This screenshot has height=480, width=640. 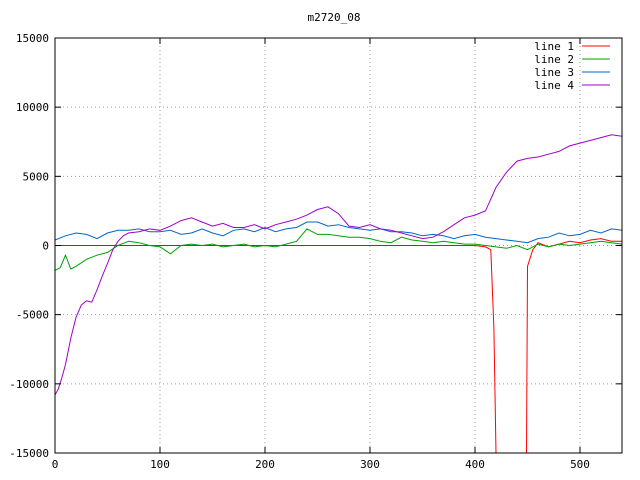 What do you see at coordinates (370, 464) in the screenshot?
I see `x-tick-label: 300` at bounding box center [370, 464].